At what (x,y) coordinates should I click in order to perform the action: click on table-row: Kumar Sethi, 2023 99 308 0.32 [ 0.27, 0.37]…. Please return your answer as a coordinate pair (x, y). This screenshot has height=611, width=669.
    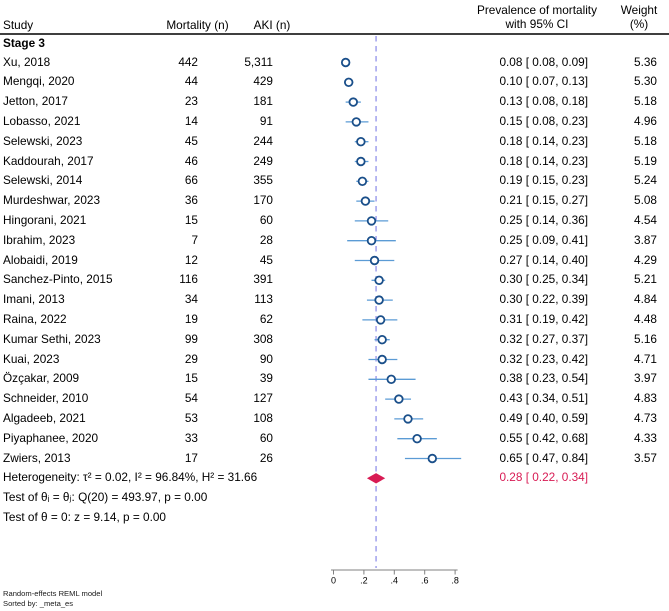
    Looking at the image, I should click on (334, 340).